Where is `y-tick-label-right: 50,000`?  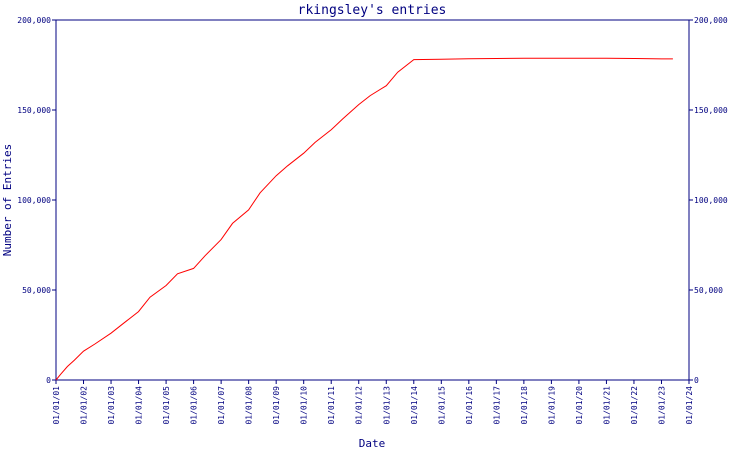
y-tick-label-right: 50,000 is located at coordinates (708, 290).